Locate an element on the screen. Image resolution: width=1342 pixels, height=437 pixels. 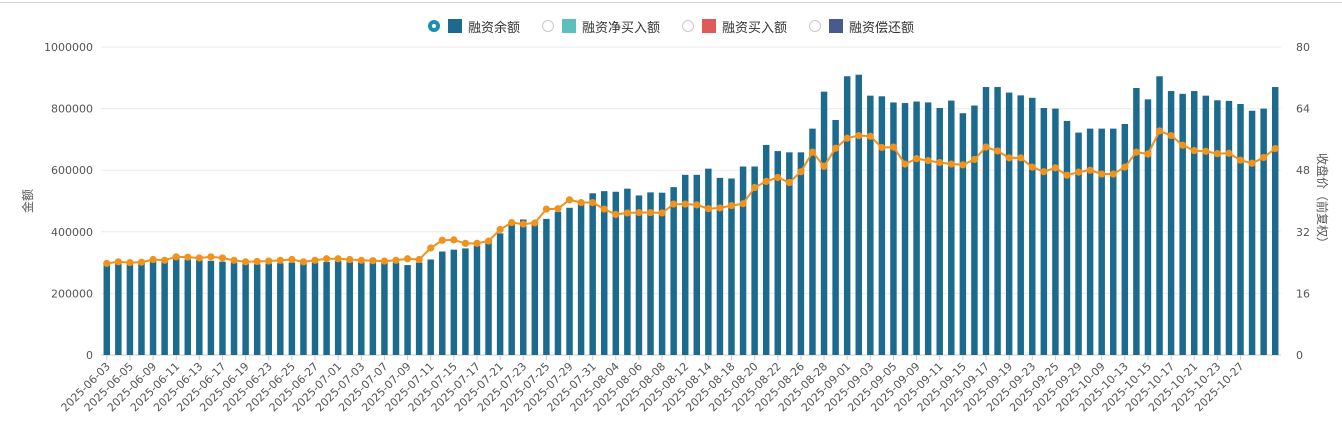
y-right-tick-label: 32 is located at coordinates (1303, 232).